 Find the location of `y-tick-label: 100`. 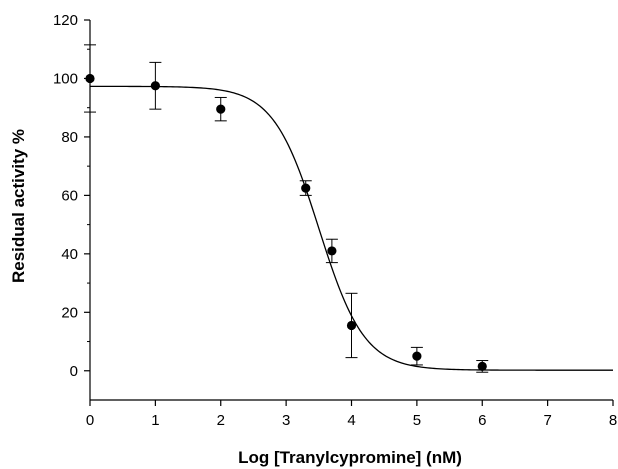

y-tick-label: 100 is located at coordinates (65, 78).